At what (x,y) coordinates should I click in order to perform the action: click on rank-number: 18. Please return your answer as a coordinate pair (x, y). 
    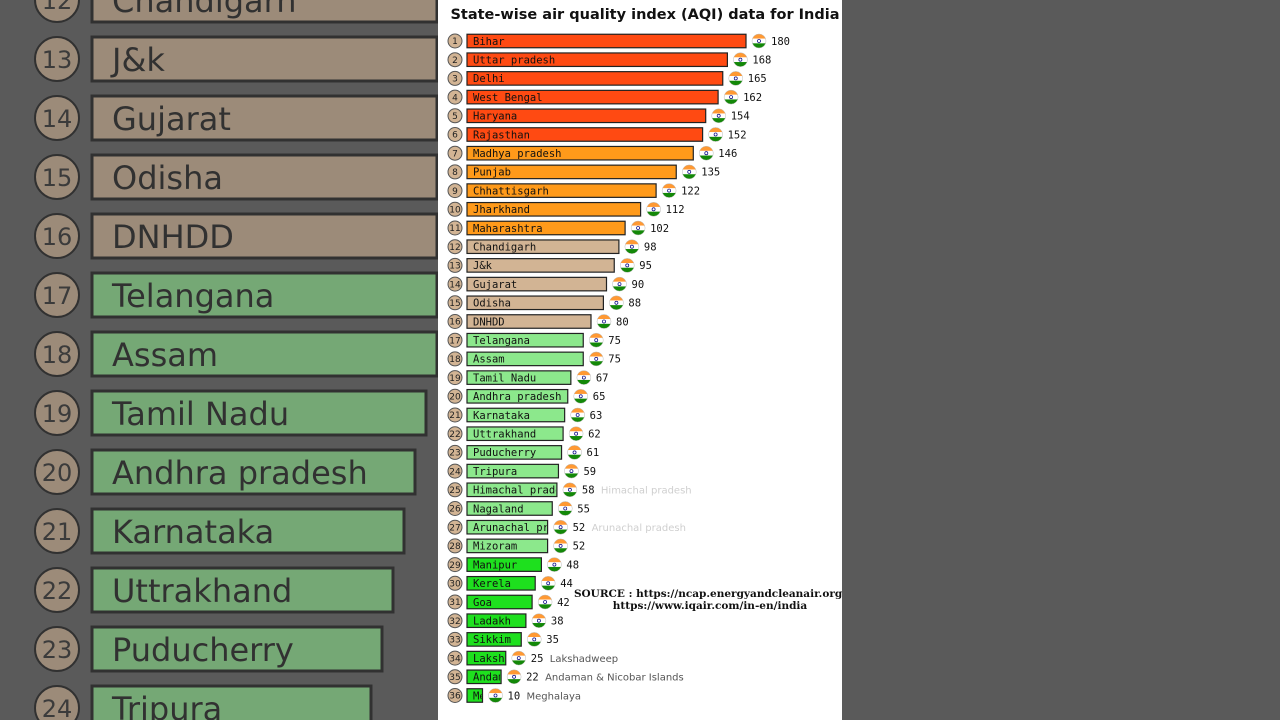
    Looking at the image, I should click on (455, 360).